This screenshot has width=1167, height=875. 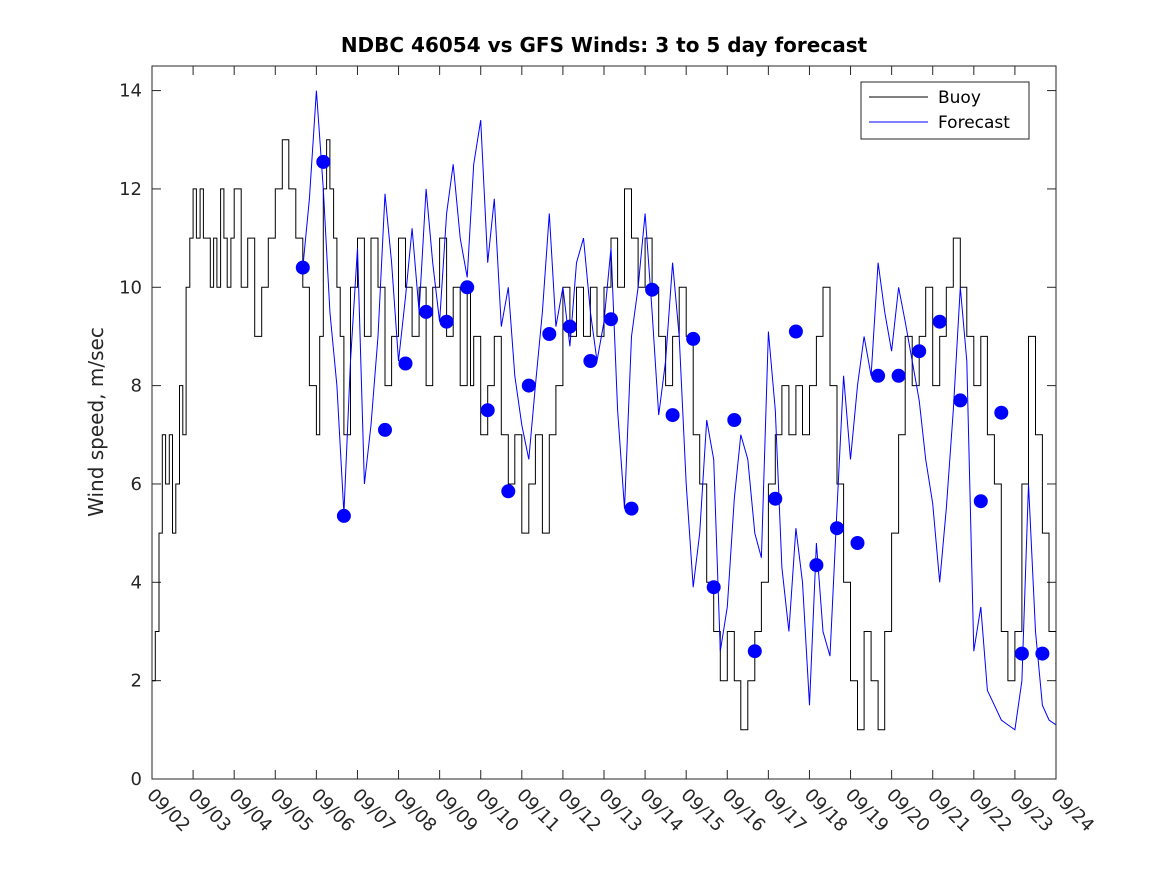 What do you see at coordinates (974, 123) in the screenshot?
I see `legend-forecast-label: Forecast` at bounding box center [974, 123].